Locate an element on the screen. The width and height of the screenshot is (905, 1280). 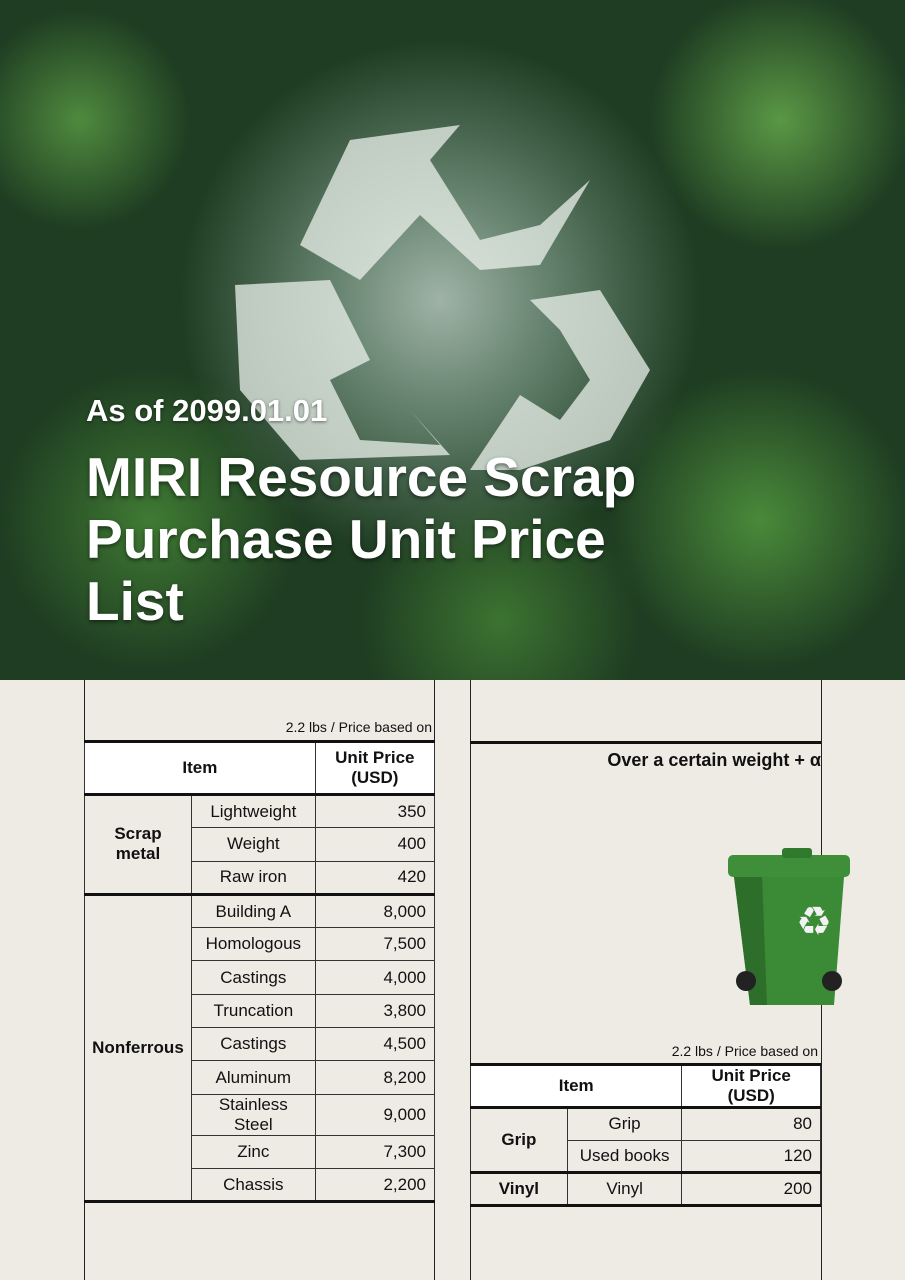
as-of-date: As of 2099.01.01 is located at coordinates (207, 410).